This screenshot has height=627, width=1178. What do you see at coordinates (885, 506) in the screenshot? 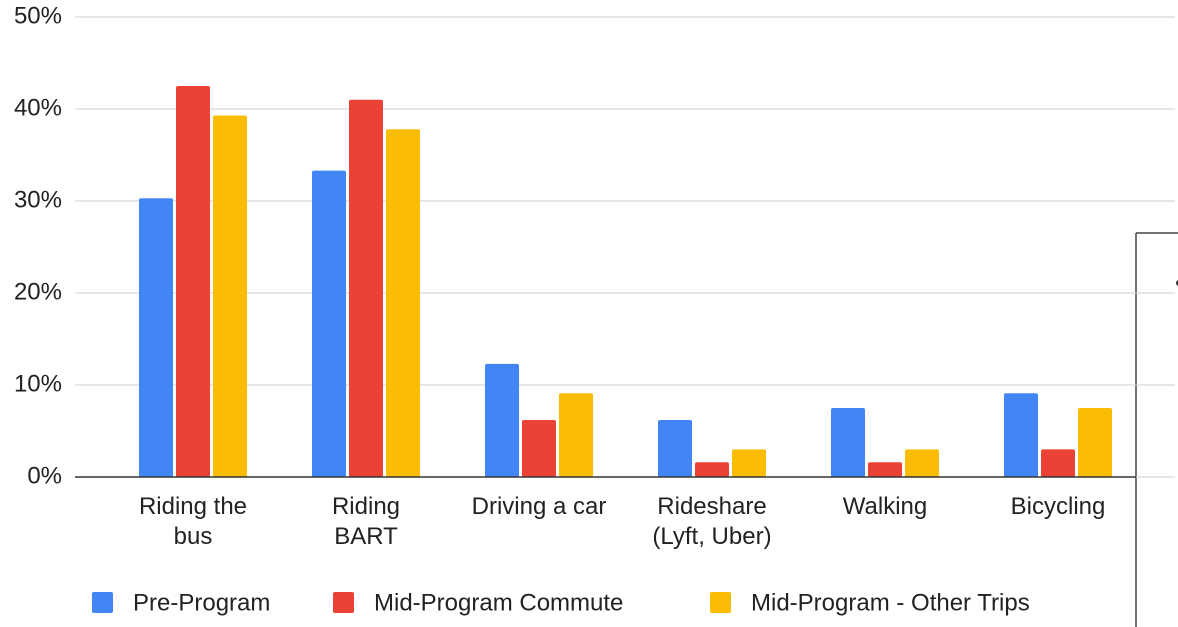
I see `x-tick-label: Walking` at bounding box center [885, 506].